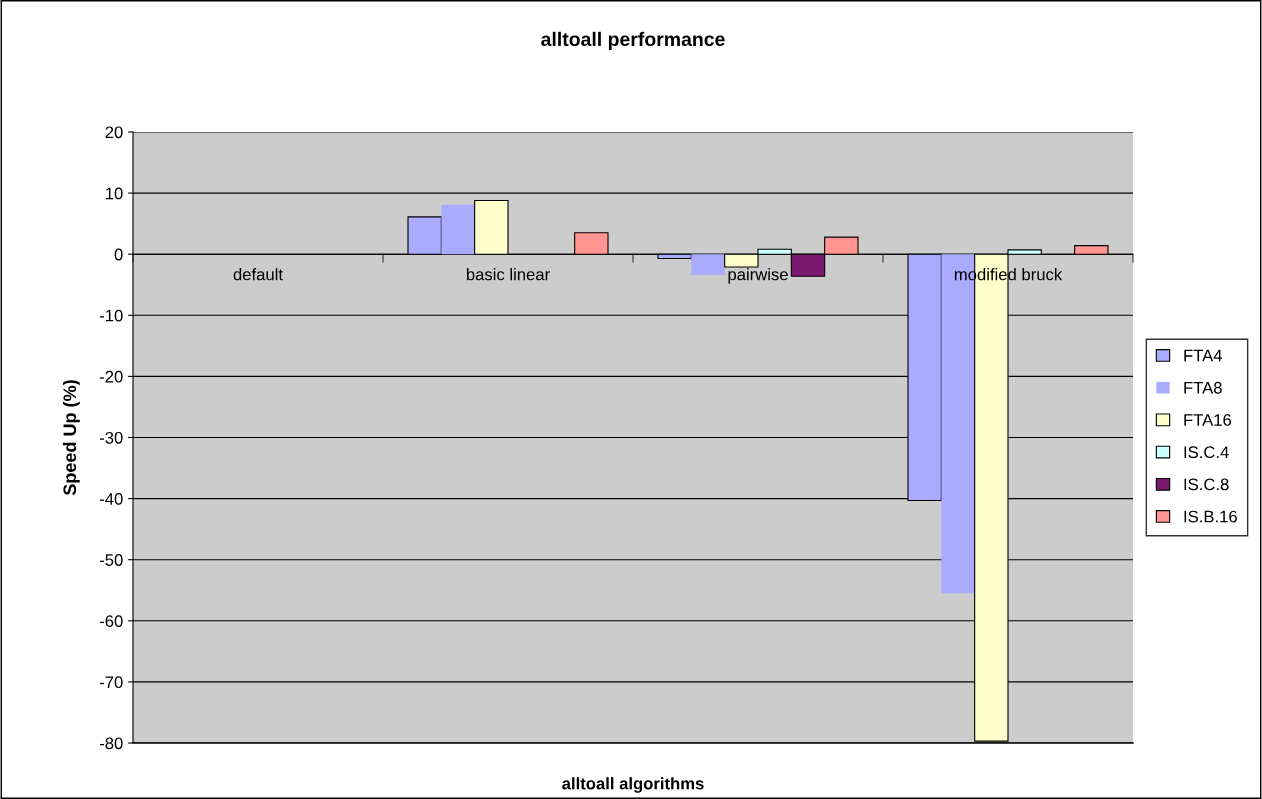  Describe the element at coordinates (633, 785) in the screenshot. I see `x-axis-title: alltoall algorithms` at that location.